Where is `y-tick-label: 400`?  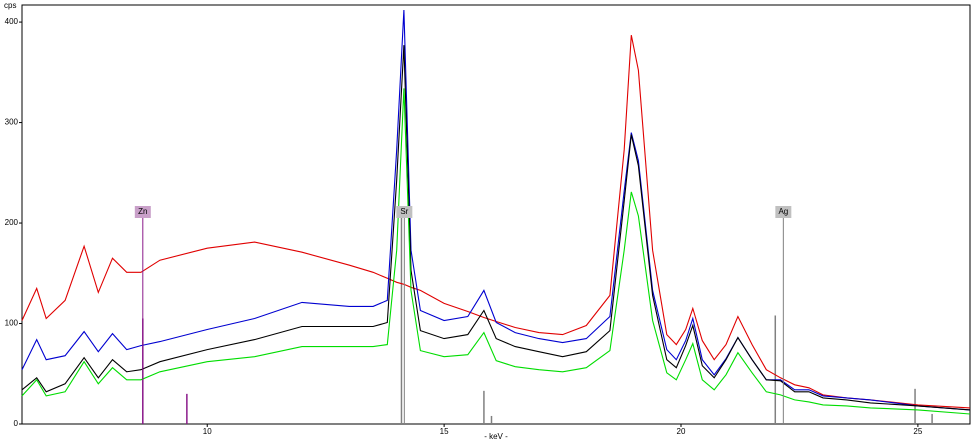
y-tick-label: 400 is located at coordinates (12, 21).